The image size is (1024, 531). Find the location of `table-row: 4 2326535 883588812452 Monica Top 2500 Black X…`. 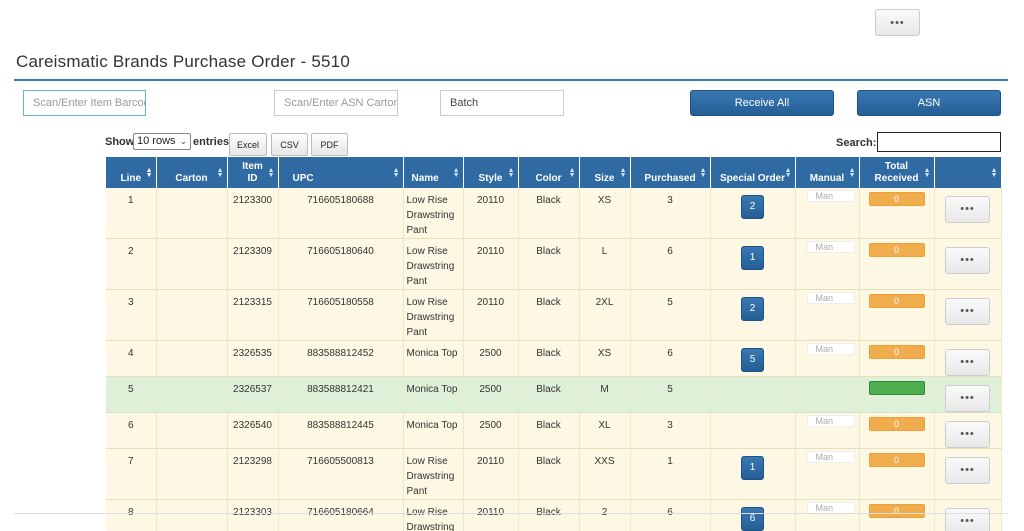

table-row: 4 2326535 883588812452 Monica Top 2500 Black X… is located at coordinates (554, 358).